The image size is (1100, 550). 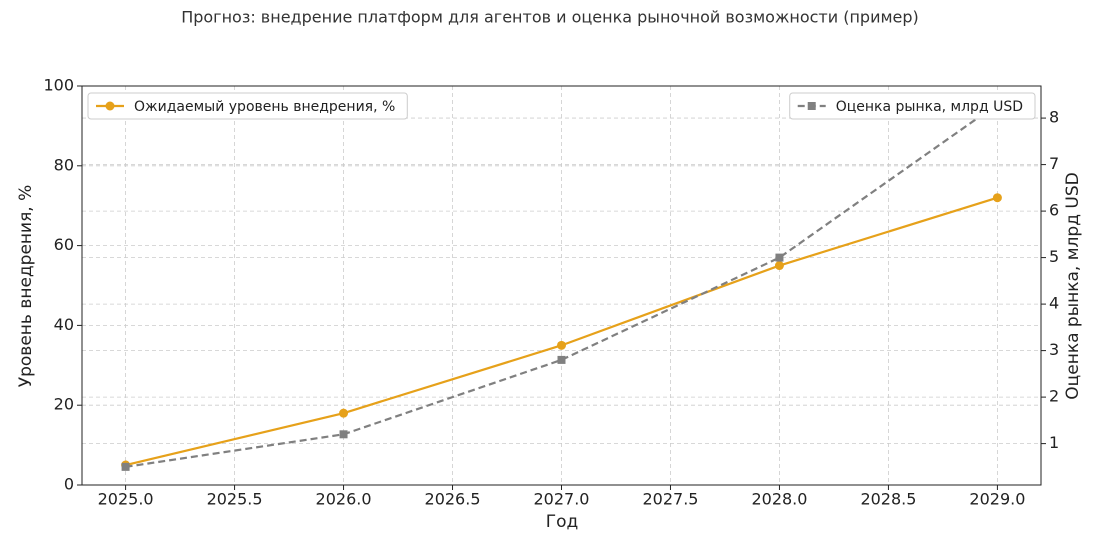 I want to click on y2-tick-label: 5, so click(x=1054, y=256).